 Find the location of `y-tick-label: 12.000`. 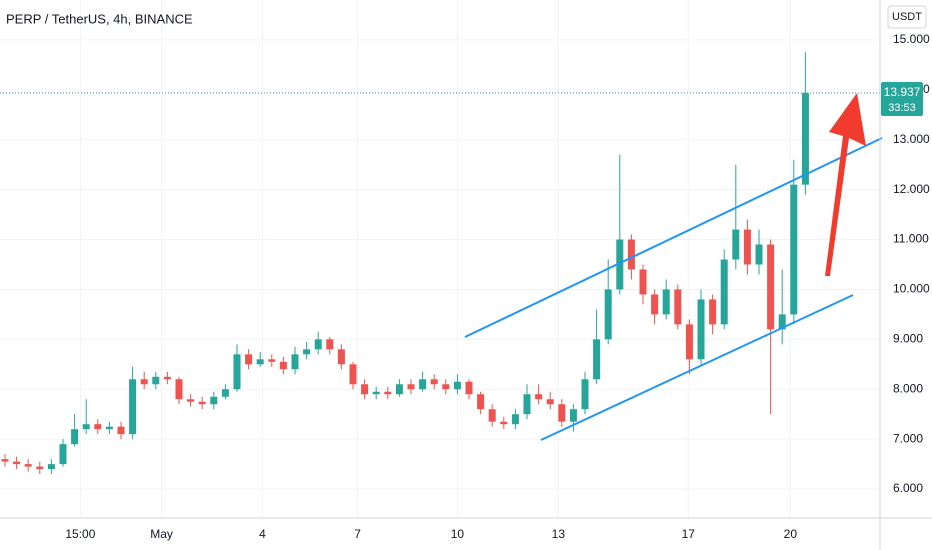

y-tick-label: 12.000 is located at coordinates (911, 189).